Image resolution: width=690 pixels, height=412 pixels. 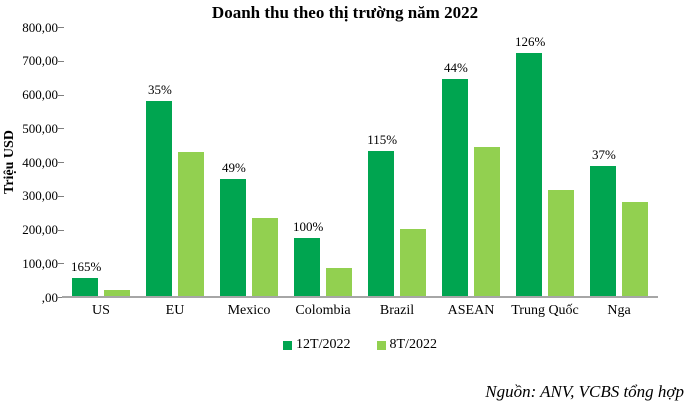 I want to click on bar-group-Trung Quốc: 126%, so click(x=545, y=162).